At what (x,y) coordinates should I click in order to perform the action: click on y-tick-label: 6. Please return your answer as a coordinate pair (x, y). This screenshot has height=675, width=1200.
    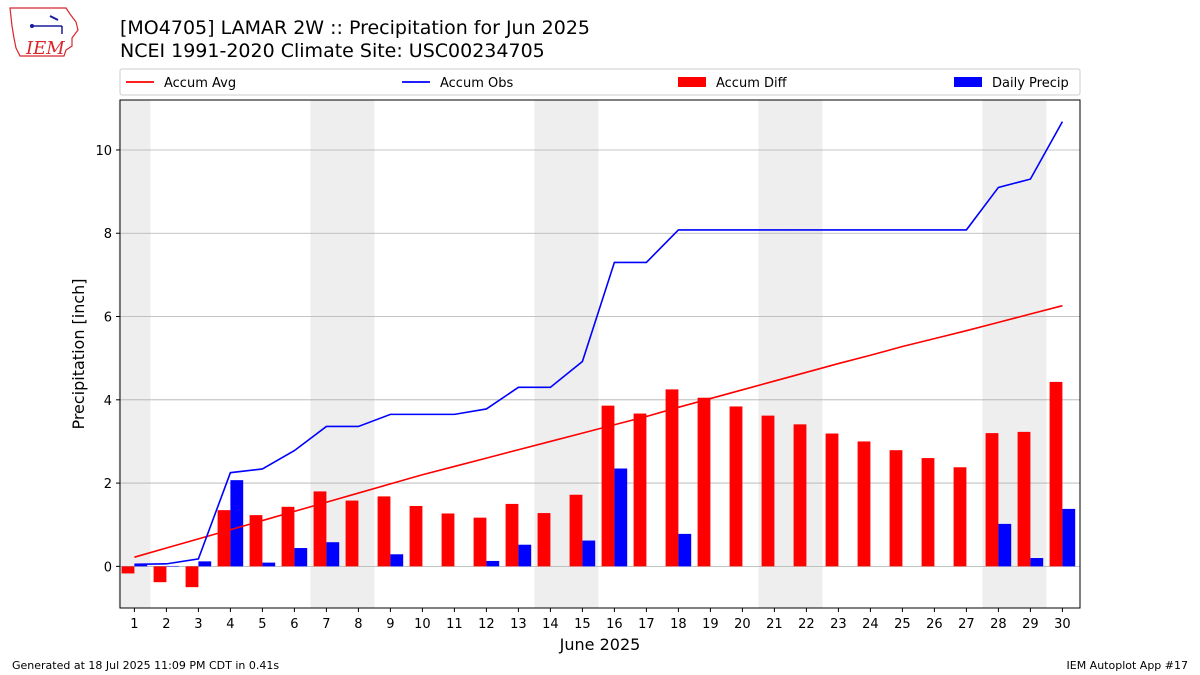
    Looking at the image, I should click on (108, 318).